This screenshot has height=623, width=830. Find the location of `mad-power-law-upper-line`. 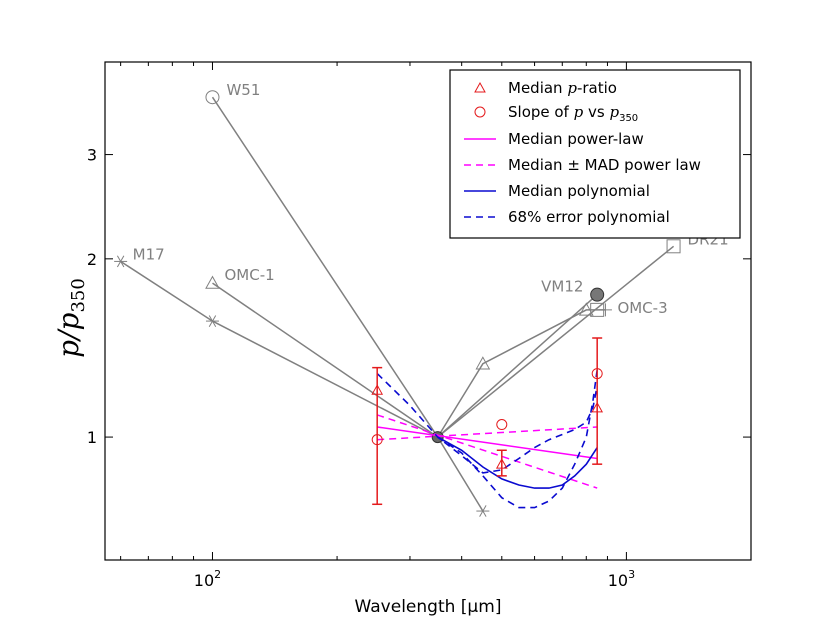

mad-power-law-upper-line is located at coordinates (487, 433).